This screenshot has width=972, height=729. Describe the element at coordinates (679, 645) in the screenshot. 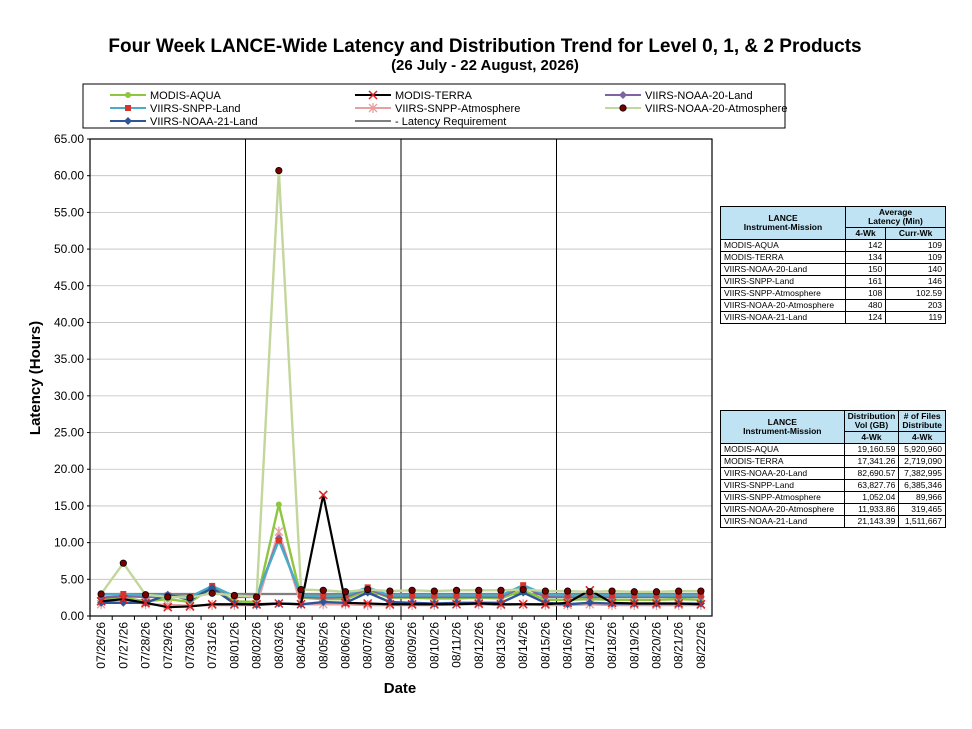

I see `x-tick-label: 08/21/26` at that location.